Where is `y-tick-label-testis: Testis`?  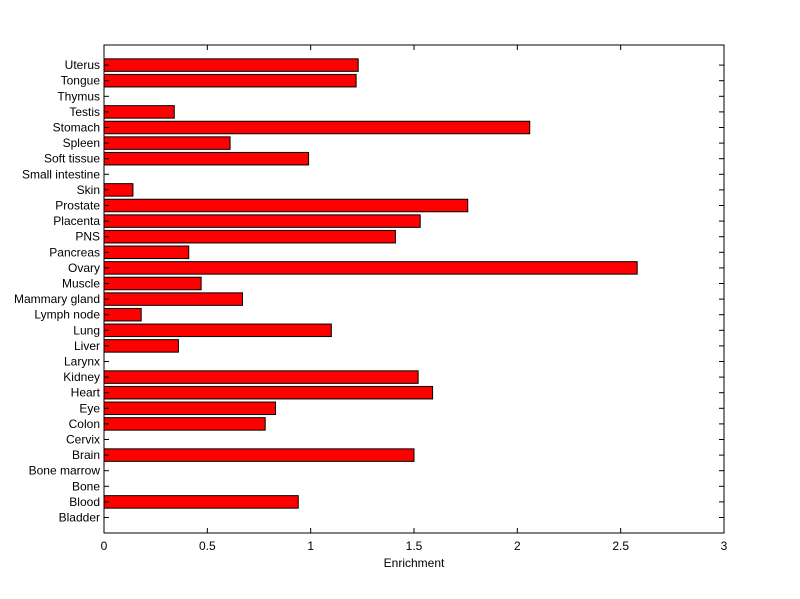
y-tick-label-testis: Testis is located at coordinates (84, 112).